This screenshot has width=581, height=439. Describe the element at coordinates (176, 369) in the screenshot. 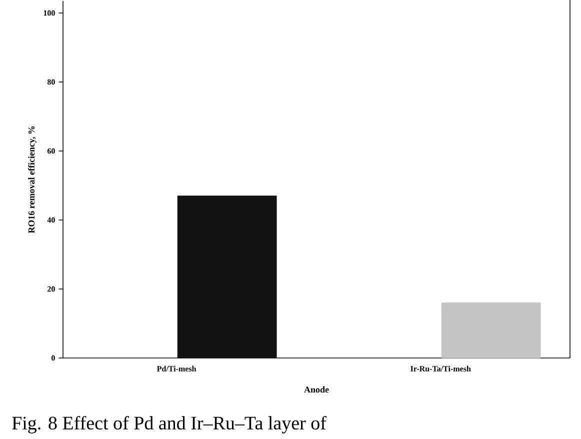

I see `x-tick-label: Pd/Ti-mesh` at that location.